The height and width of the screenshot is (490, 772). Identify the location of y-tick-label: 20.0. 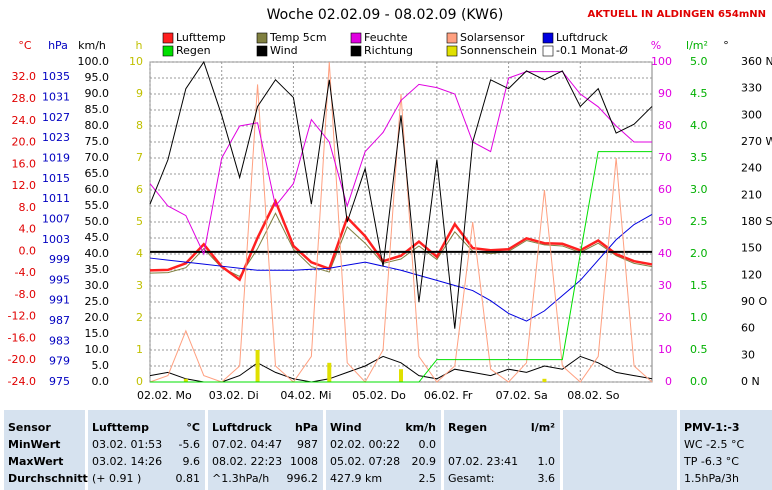
(97, 317).